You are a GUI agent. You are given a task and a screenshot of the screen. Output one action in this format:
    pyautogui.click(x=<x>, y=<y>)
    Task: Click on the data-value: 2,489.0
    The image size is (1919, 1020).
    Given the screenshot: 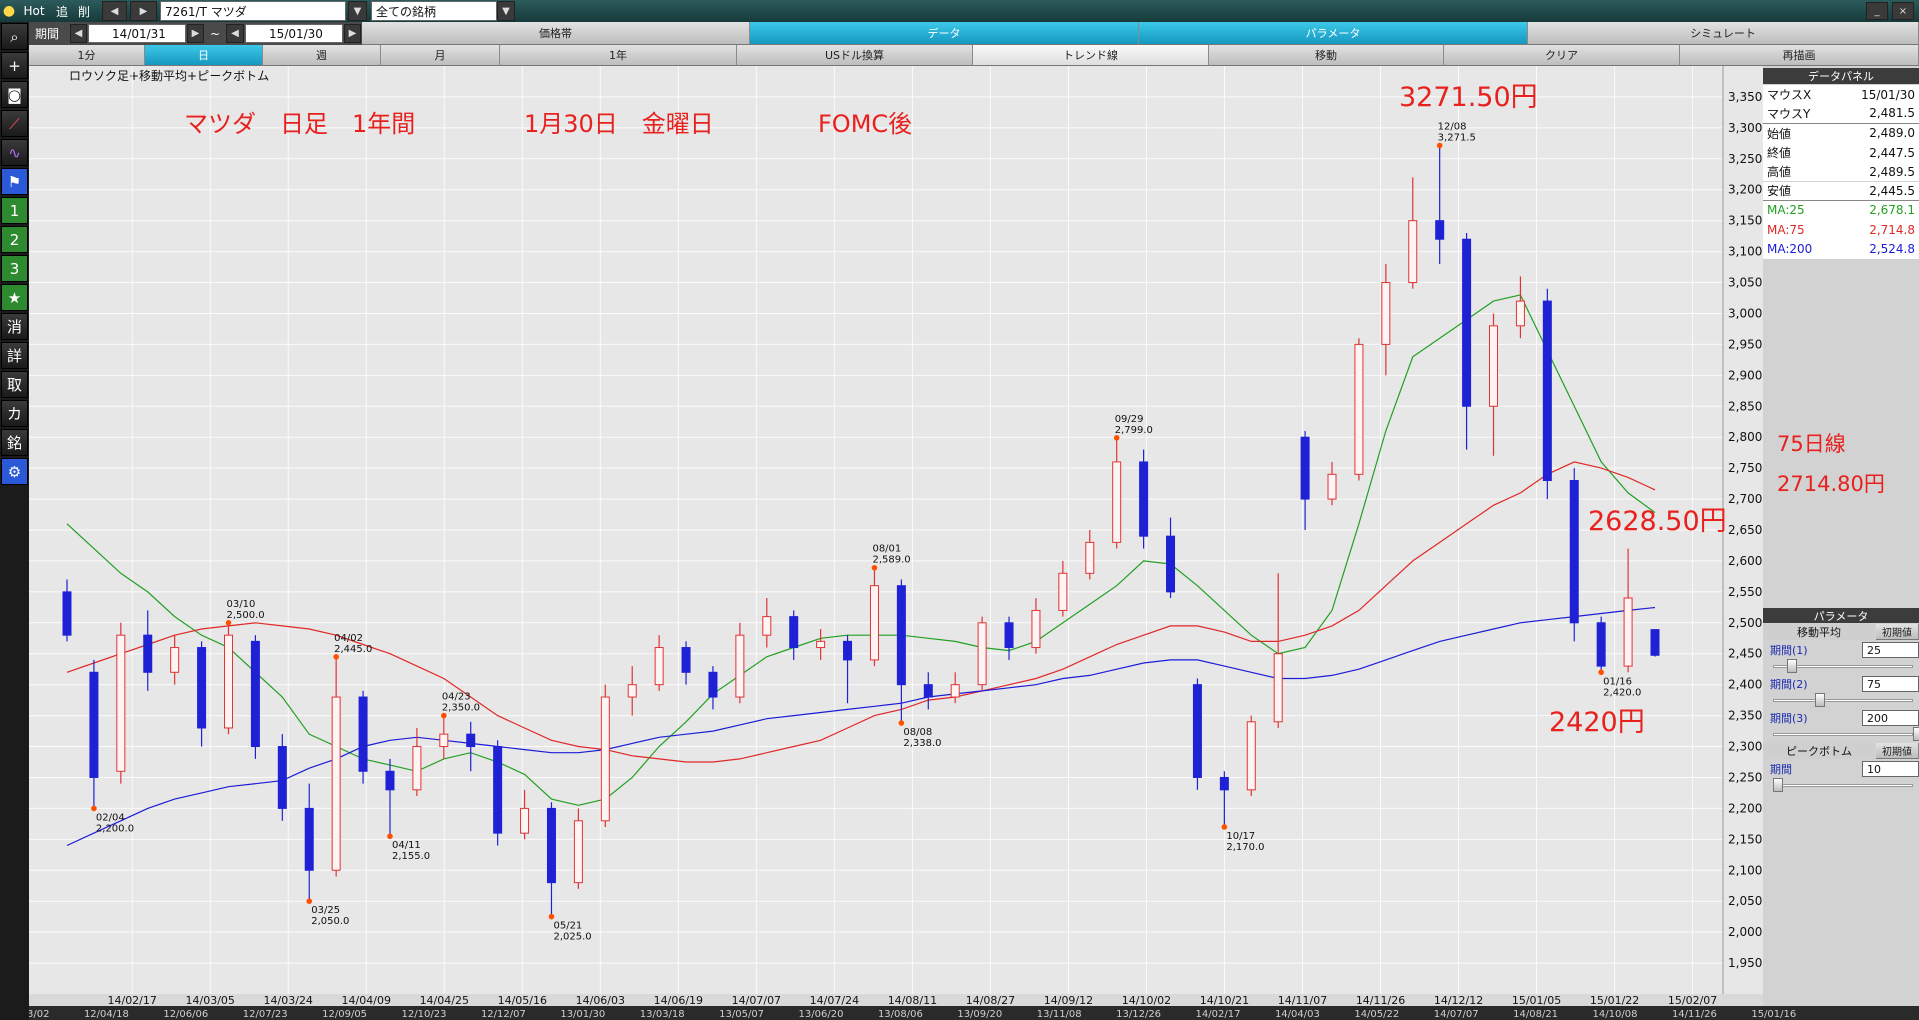 What is the action you would take?
    pyautogui.click(x=1892, y=133)
    